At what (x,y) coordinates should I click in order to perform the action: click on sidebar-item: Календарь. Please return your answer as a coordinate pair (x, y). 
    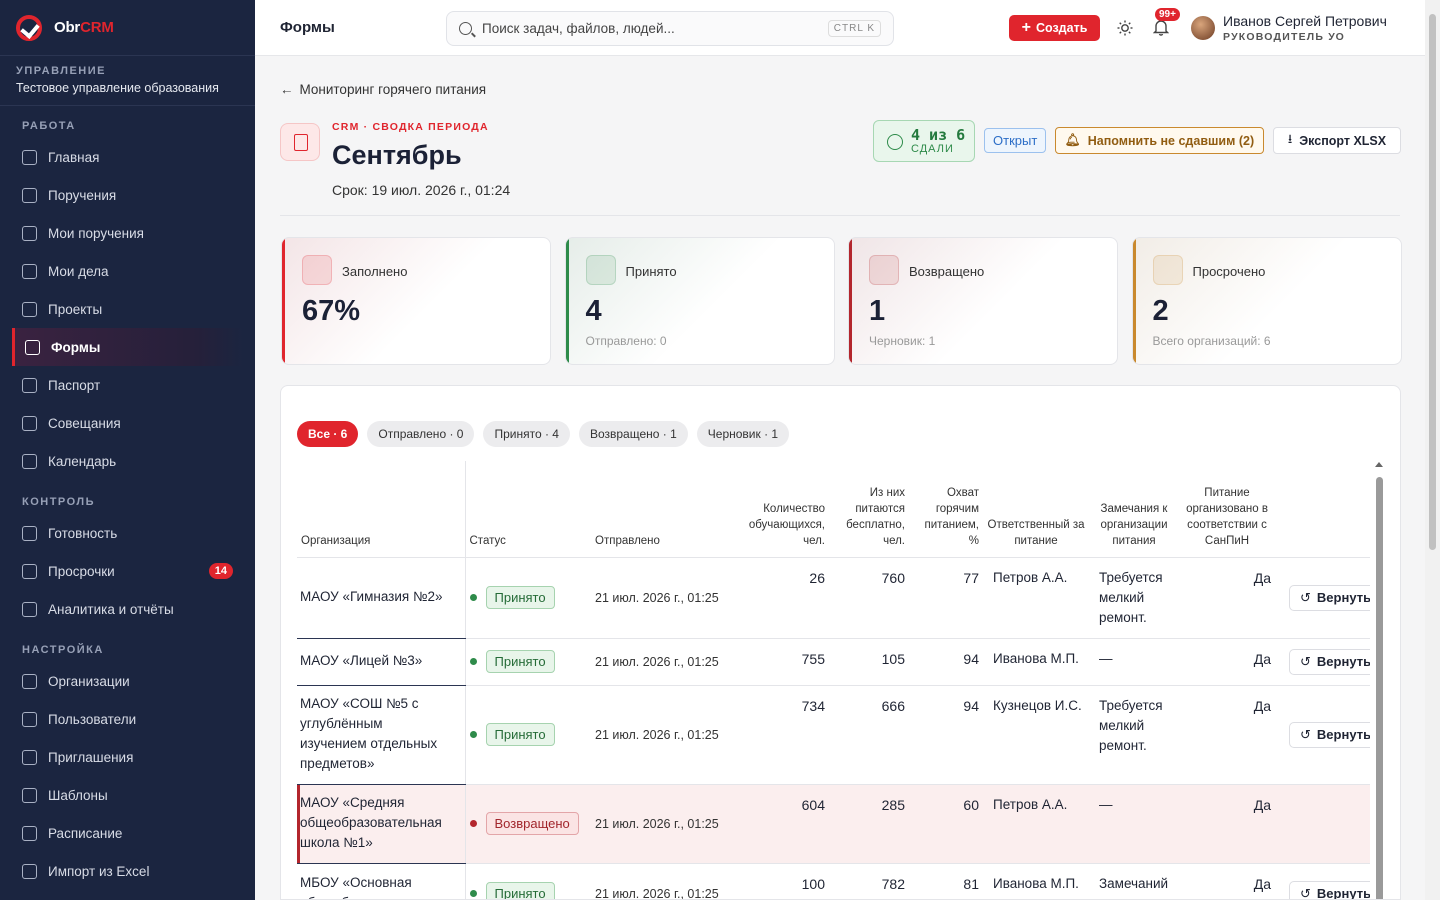
    Looking at the image, I should click on (127, 461).